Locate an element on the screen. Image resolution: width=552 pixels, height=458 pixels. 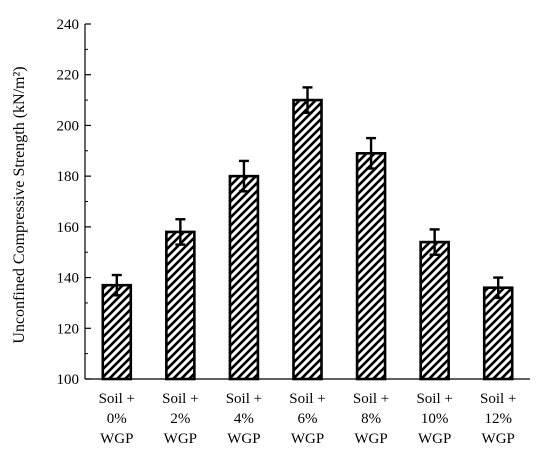
x-tick-label-0-line-1: 0% is located at coordinates (117, 419).